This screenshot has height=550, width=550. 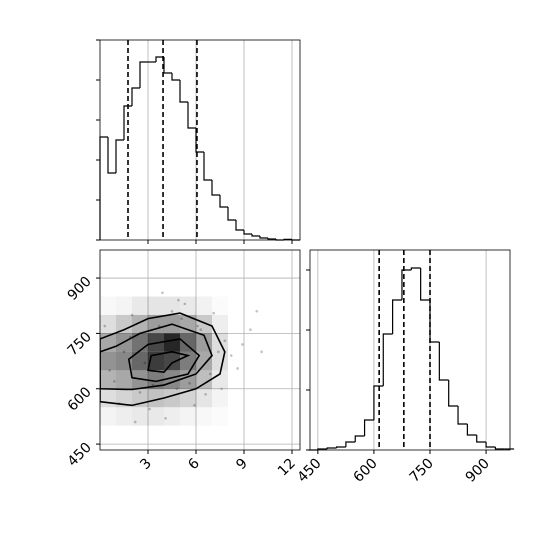 I want to click on x-tick-label: 9, so click(x=242, y=465).